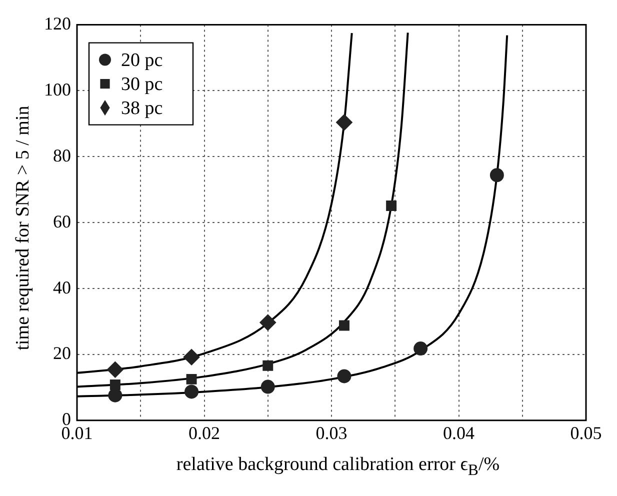 This screenshot has width=617, height=496. I want to click on x-tick-label: 0.02, so click(204, 432).